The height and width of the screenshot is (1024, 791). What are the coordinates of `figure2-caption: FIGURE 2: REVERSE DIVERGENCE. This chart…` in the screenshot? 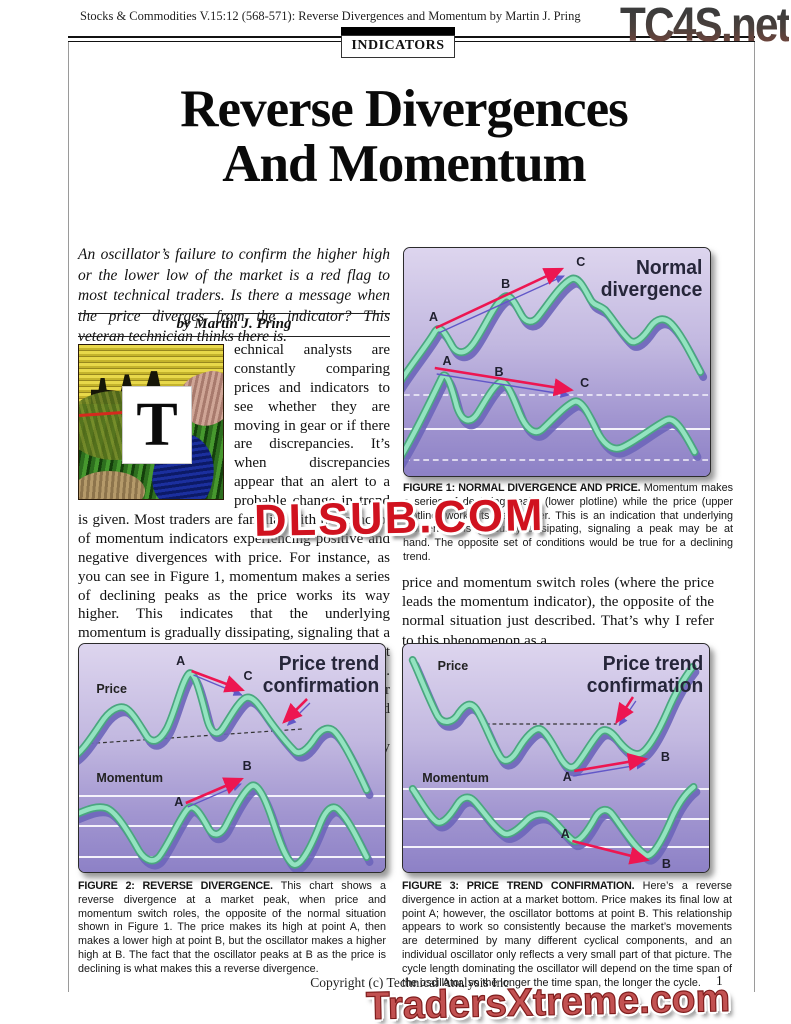 It's located at (232, 928).